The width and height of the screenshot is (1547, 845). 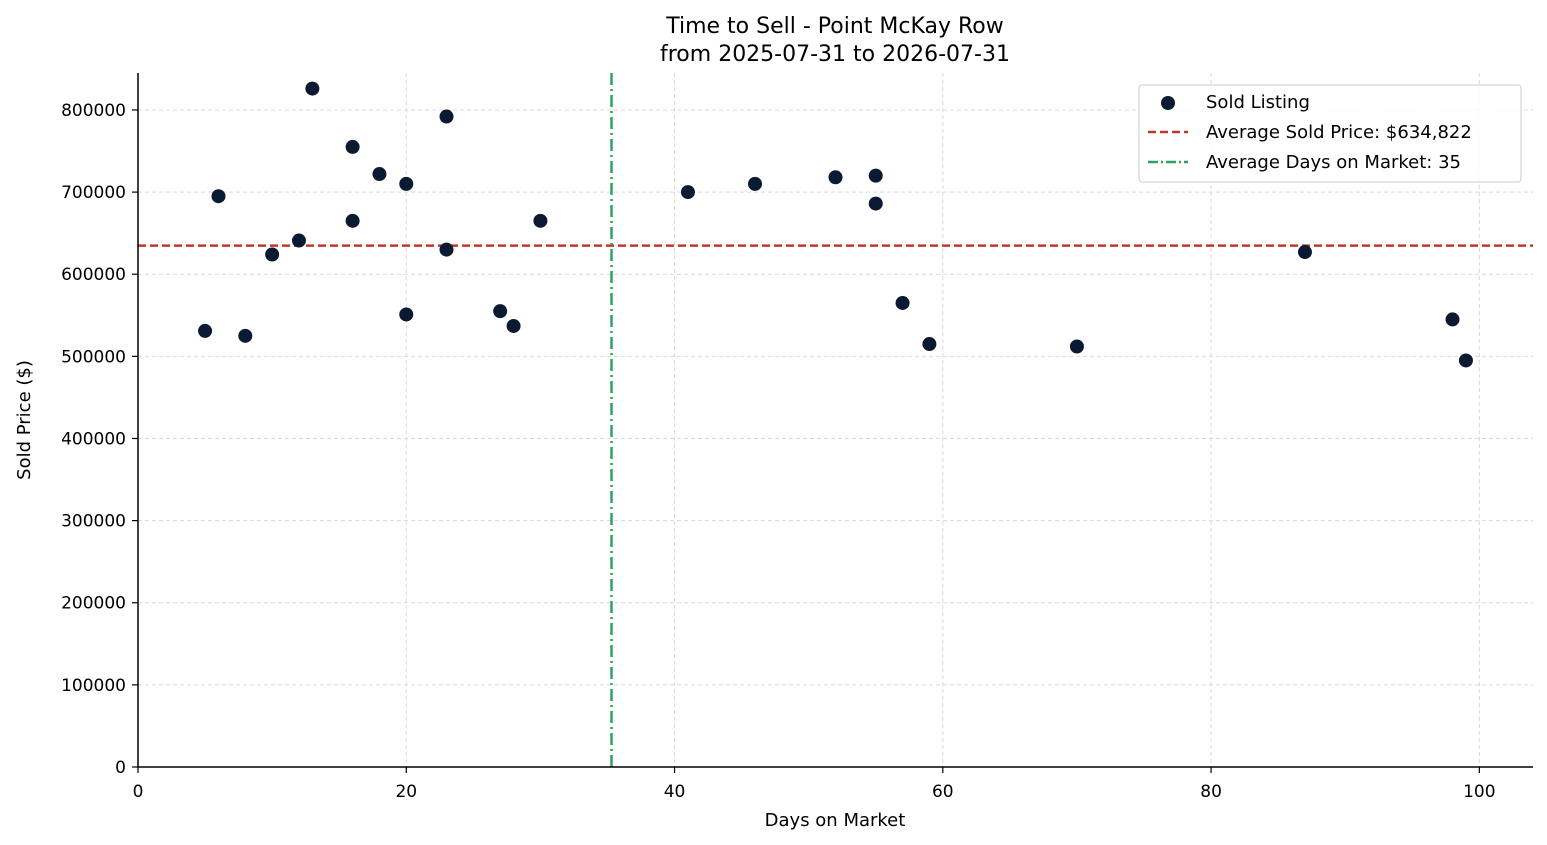 I want to click on legend-marker-sold-listing, so click(x=1168, y=103).